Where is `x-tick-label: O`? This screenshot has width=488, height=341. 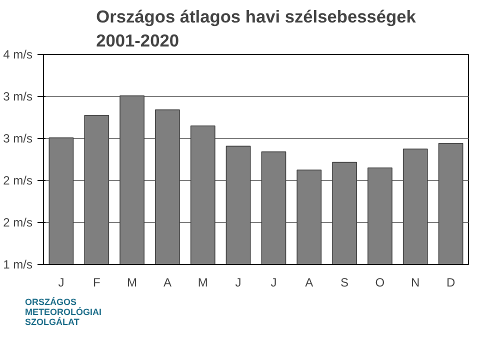 x-tick-label: O is located at coordinates (380, 283).